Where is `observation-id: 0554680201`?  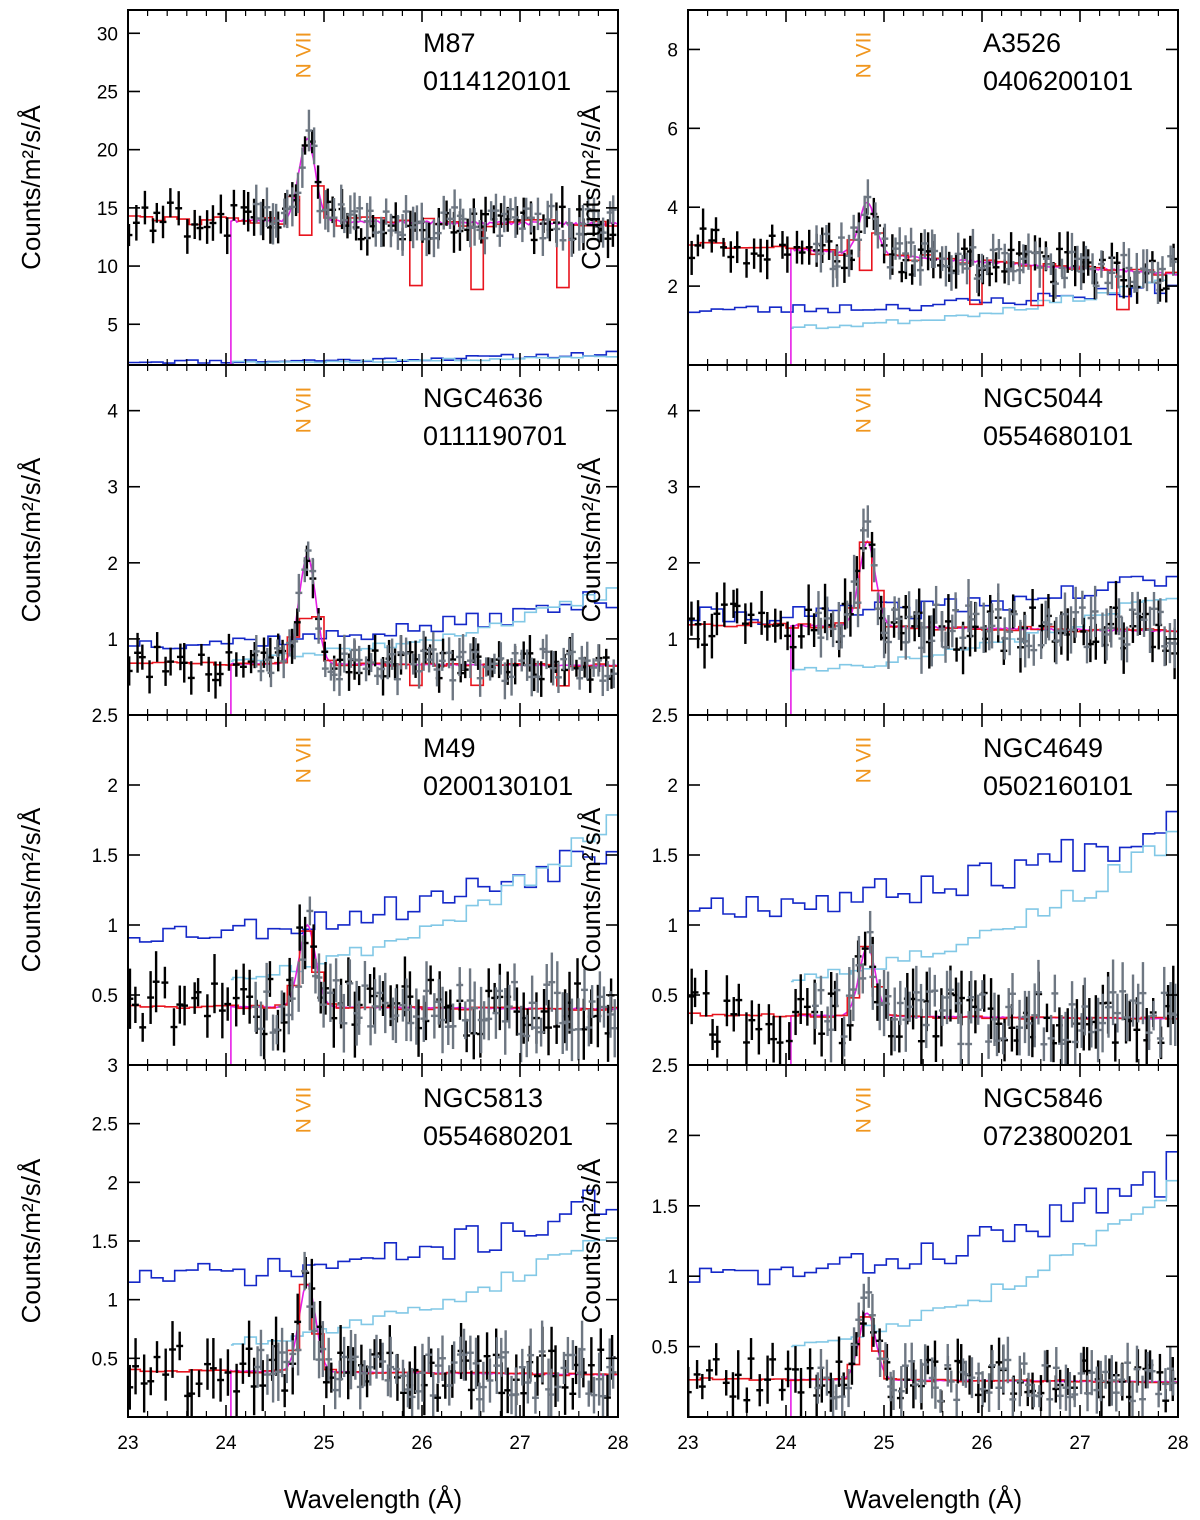 observation-id: 0554680201 is located at coordinates (498, 1136).